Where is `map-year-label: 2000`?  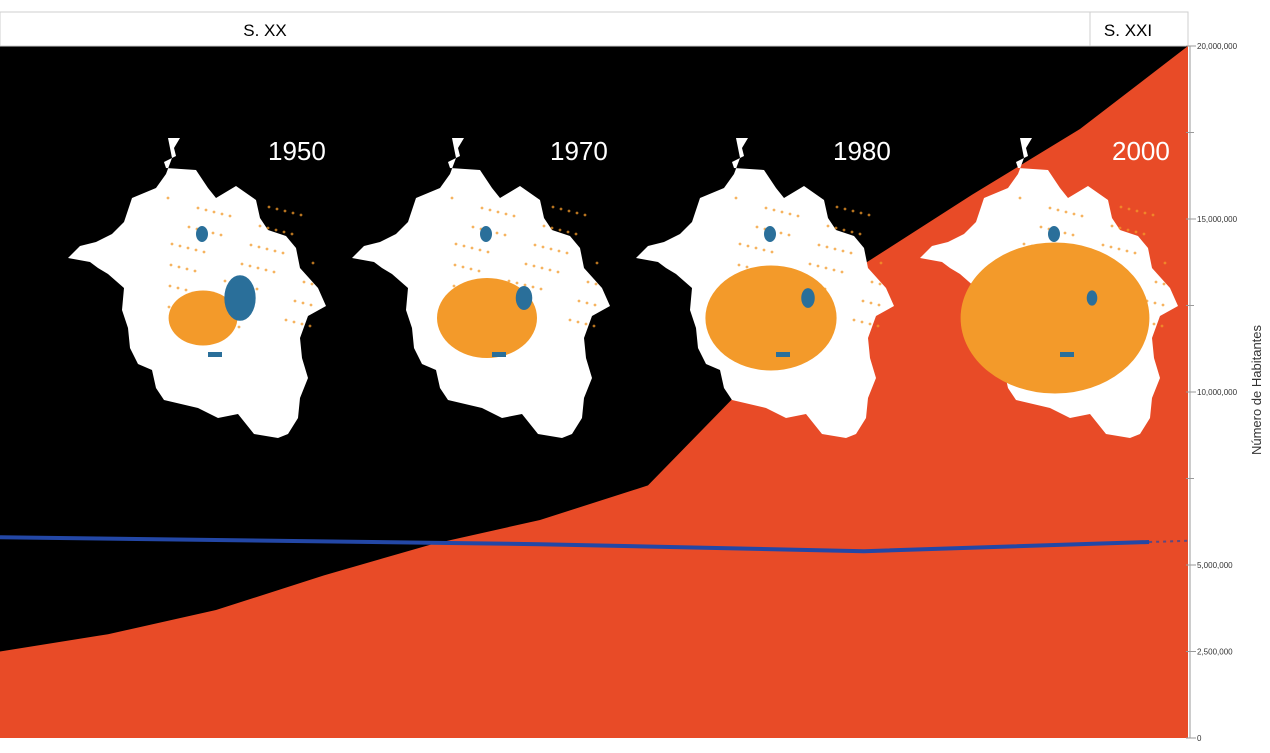
map-year-label: 2000 is located at coordinates (1141, 151).